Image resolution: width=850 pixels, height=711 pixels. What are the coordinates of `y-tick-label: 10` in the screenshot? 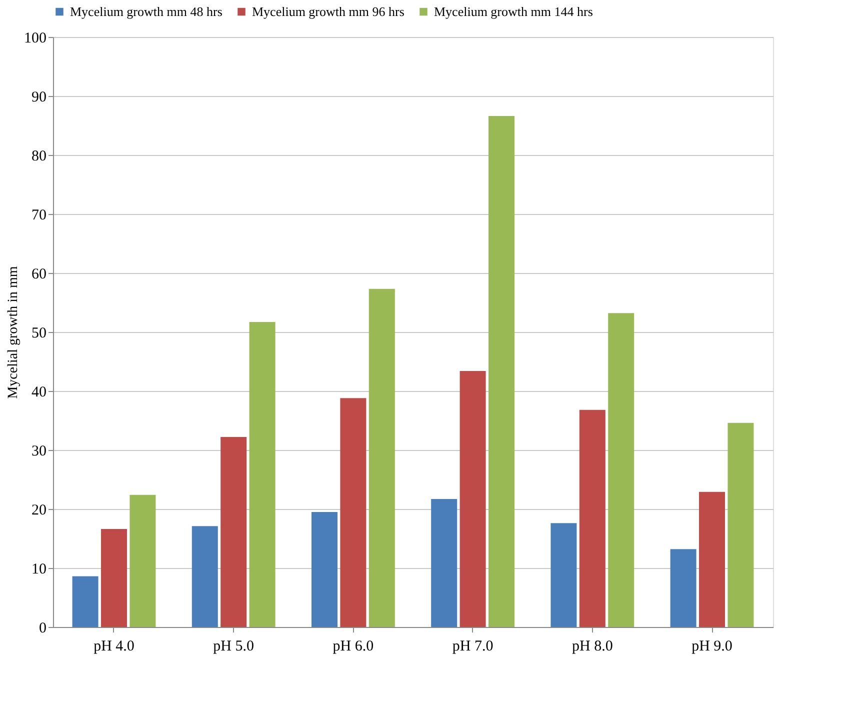 It's located at (39, 570).